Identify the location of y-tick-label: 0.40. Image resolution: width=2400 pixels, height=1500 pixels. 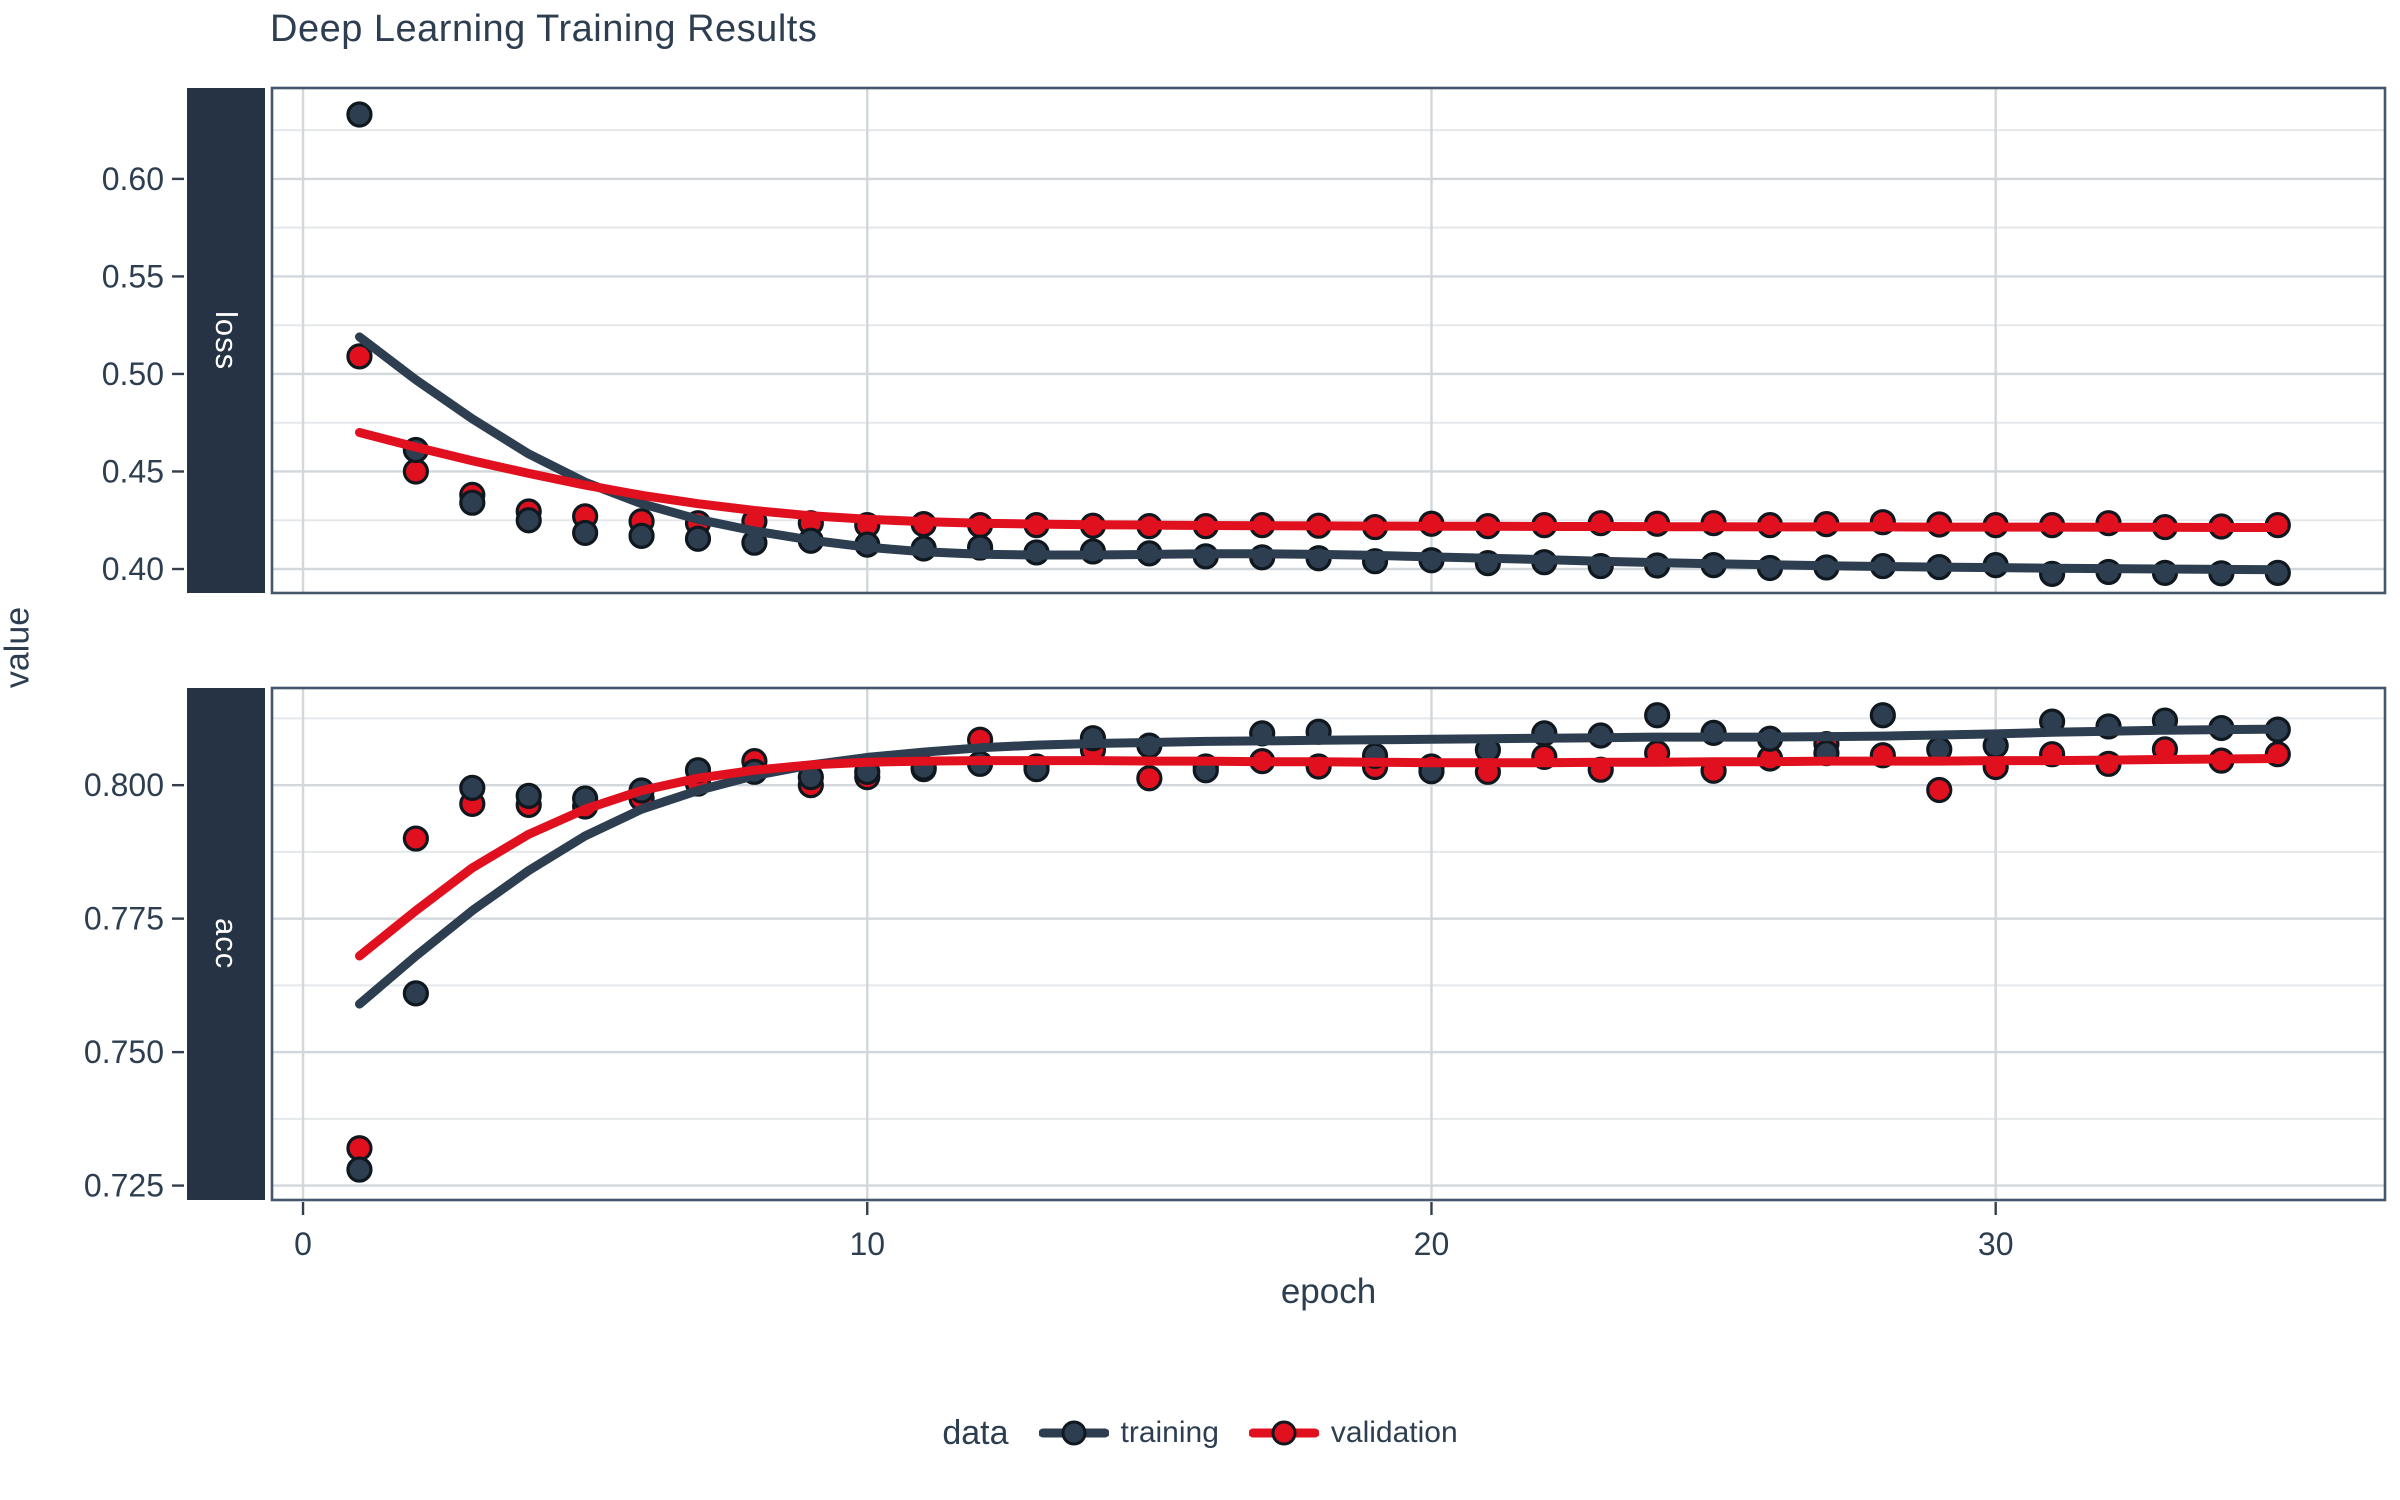
(133, 569).